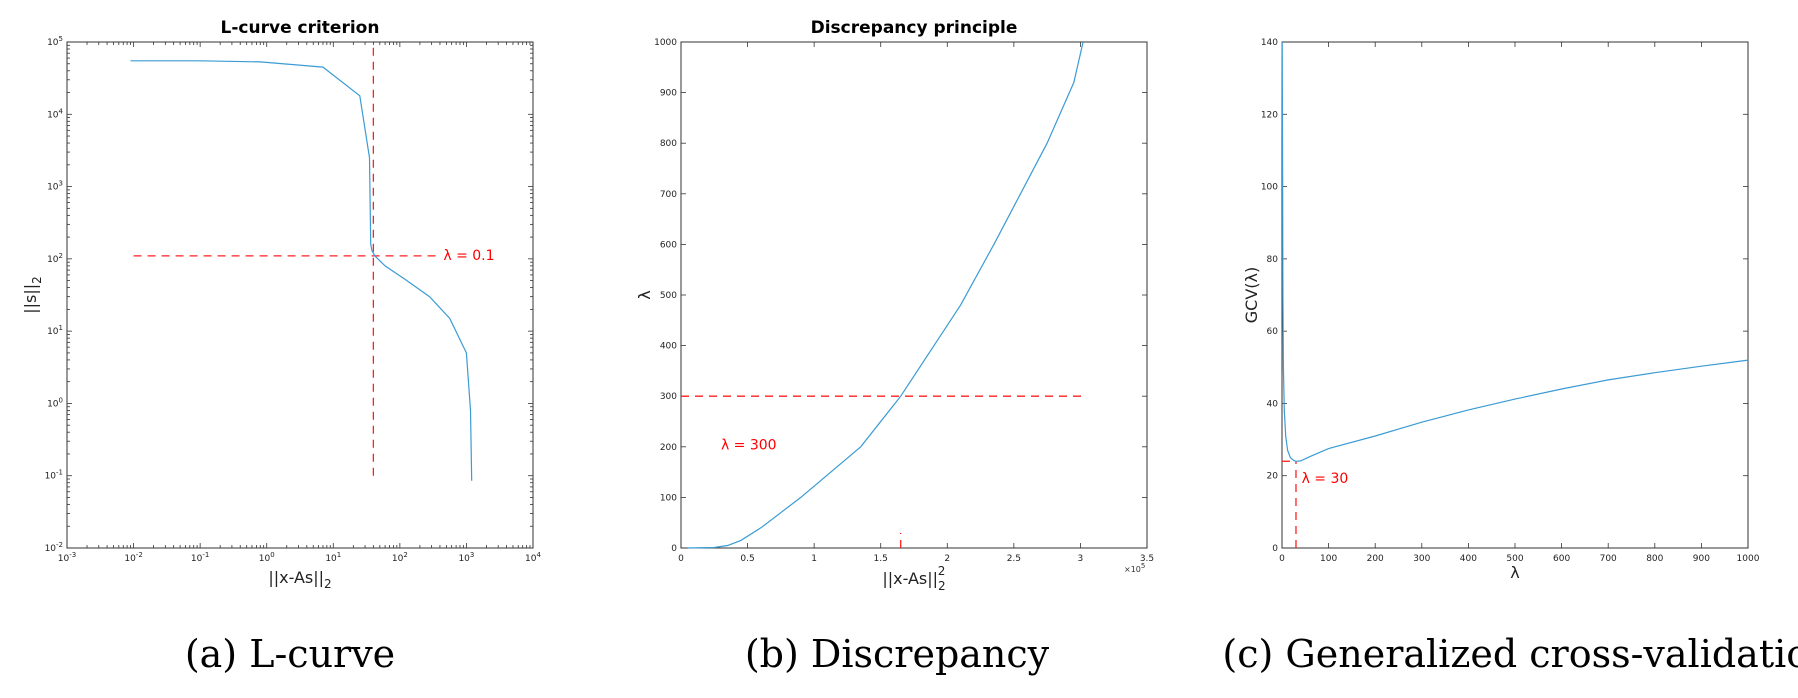  Describe the element at coordinates (300, 28) in the screenshot. I see `chart-a-title: L-curve criterion` at that location.